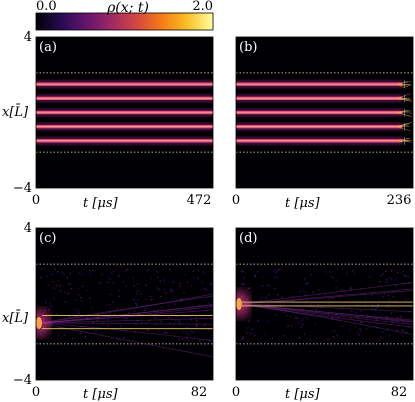 This screenshot has width=415, height=402. What do you see at coordinates (399, 200) in the screenshot?
I see `x-tick-label: 236` at bounding box center [399, 200].